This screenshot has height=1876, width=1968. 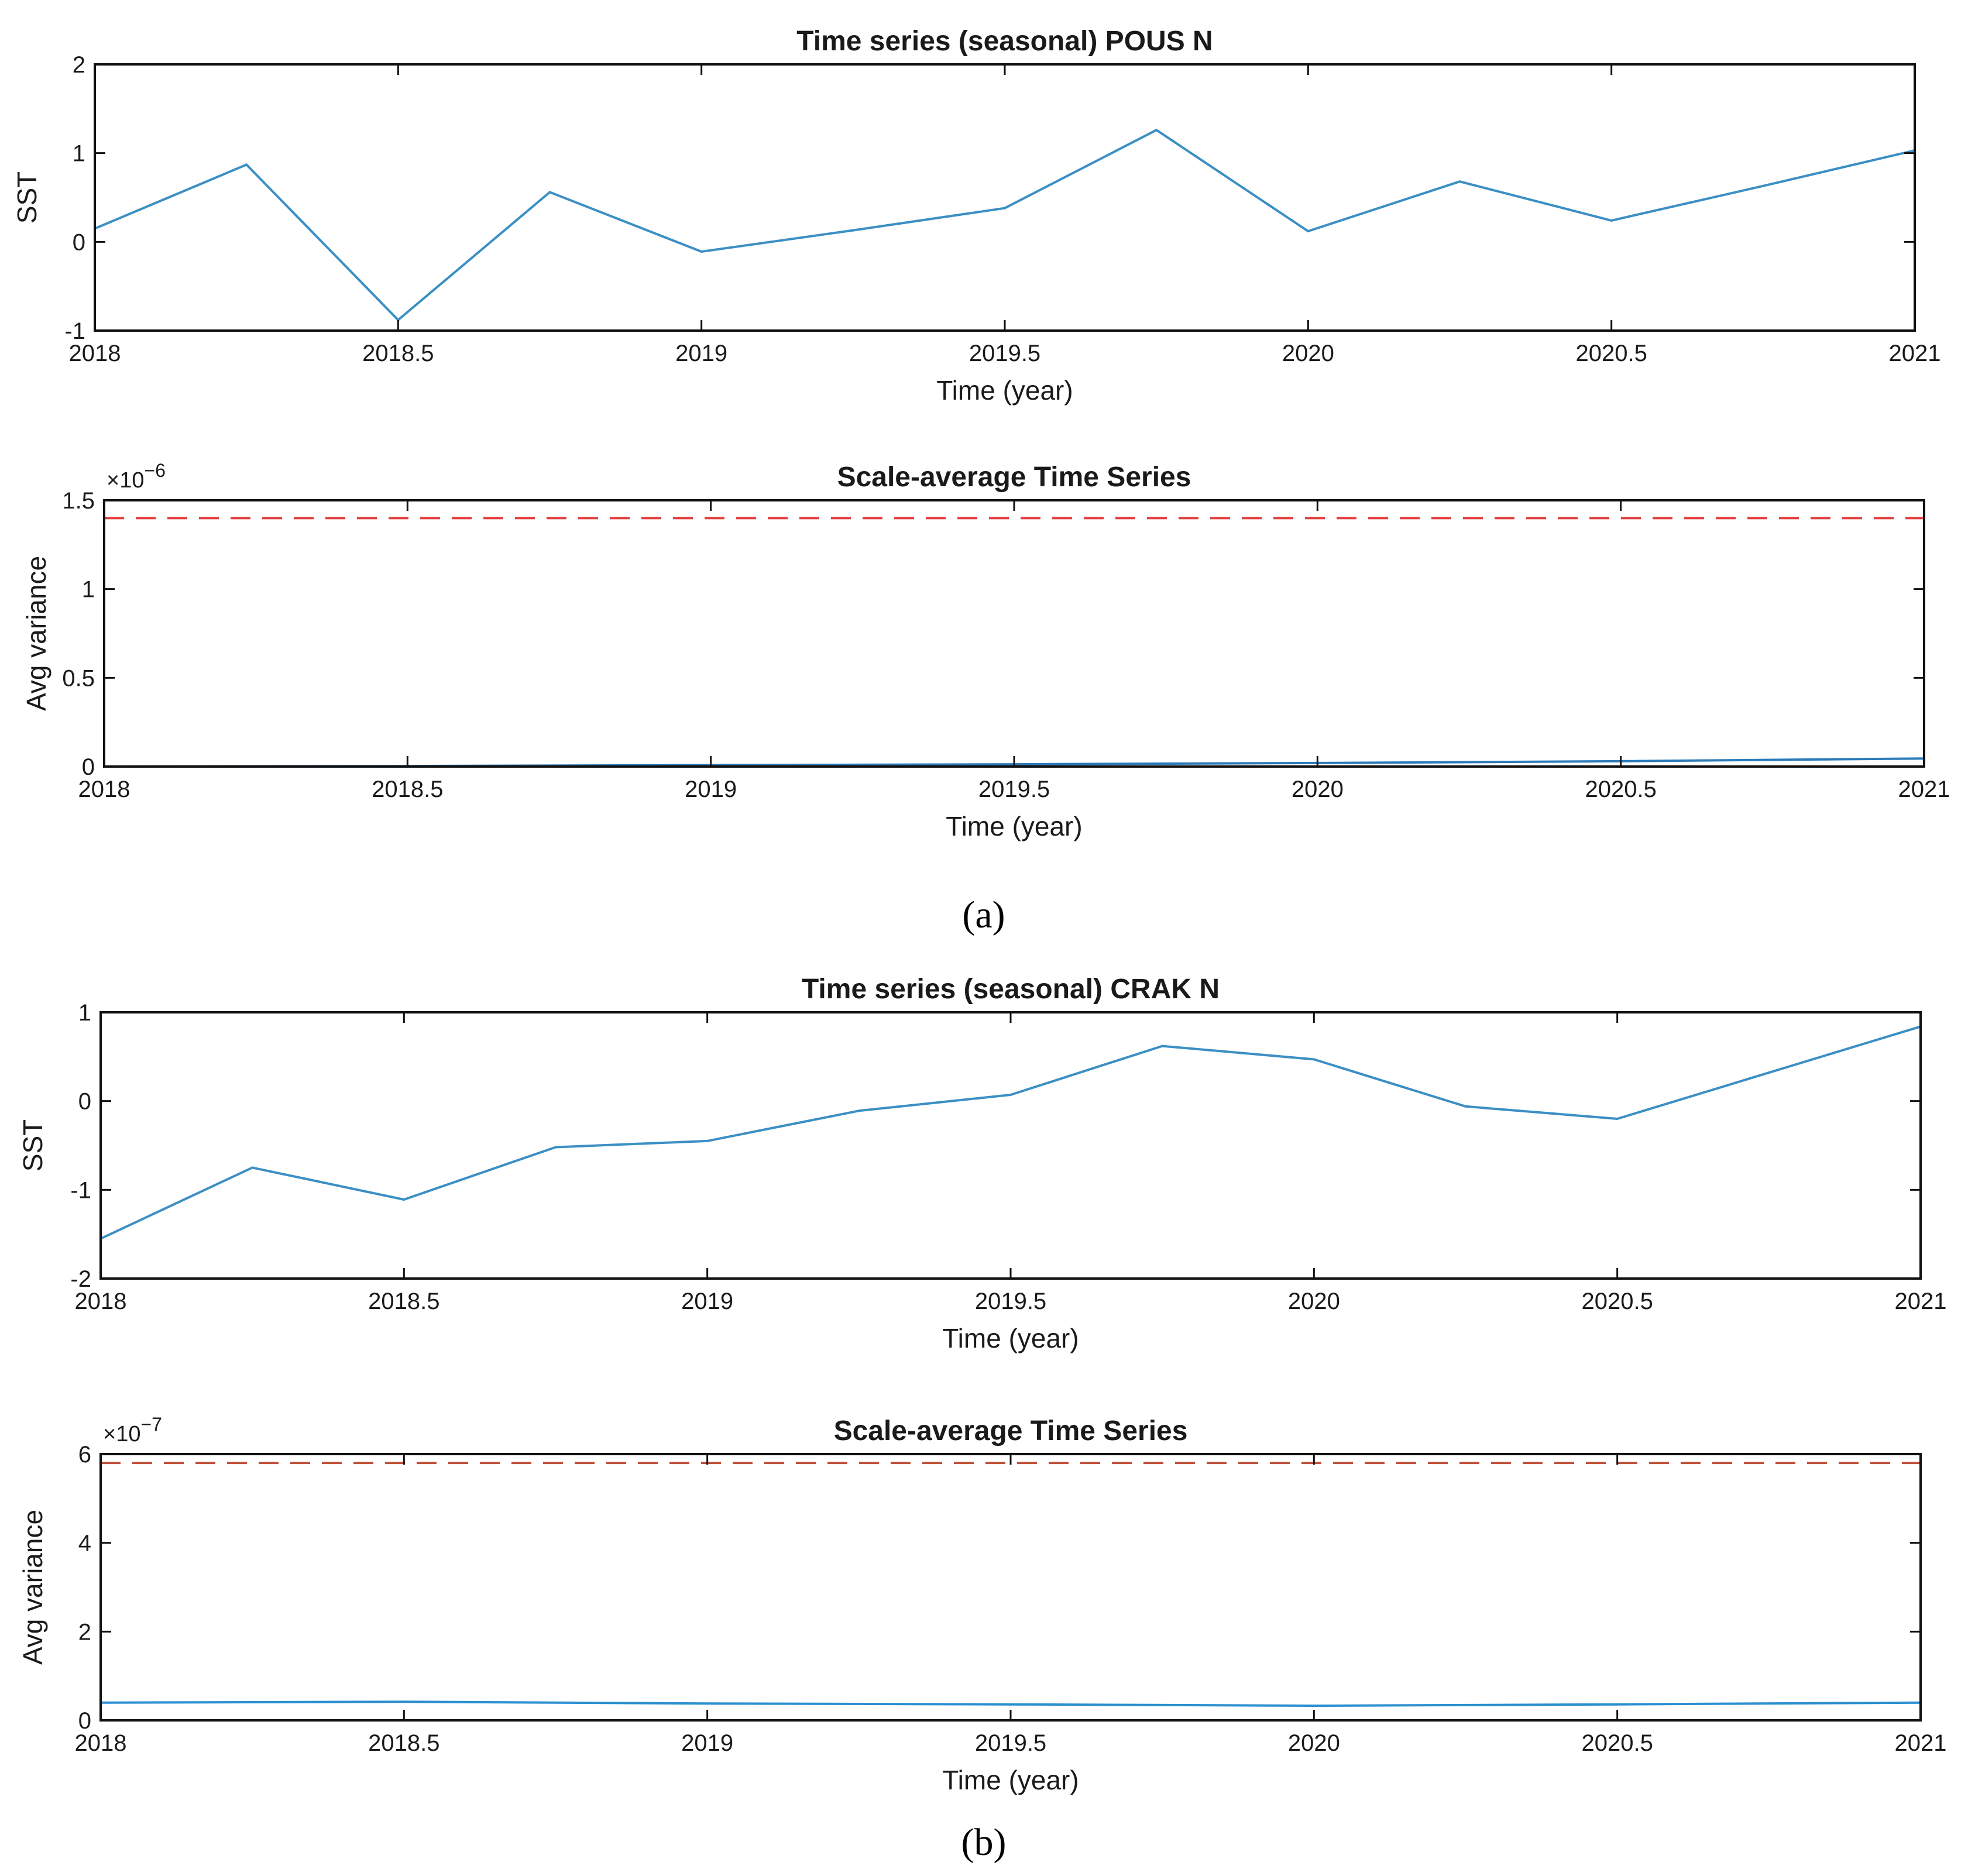 I want to click on chart-title: Time series (seasonal) POUS N, so click(x=1004, y=41).